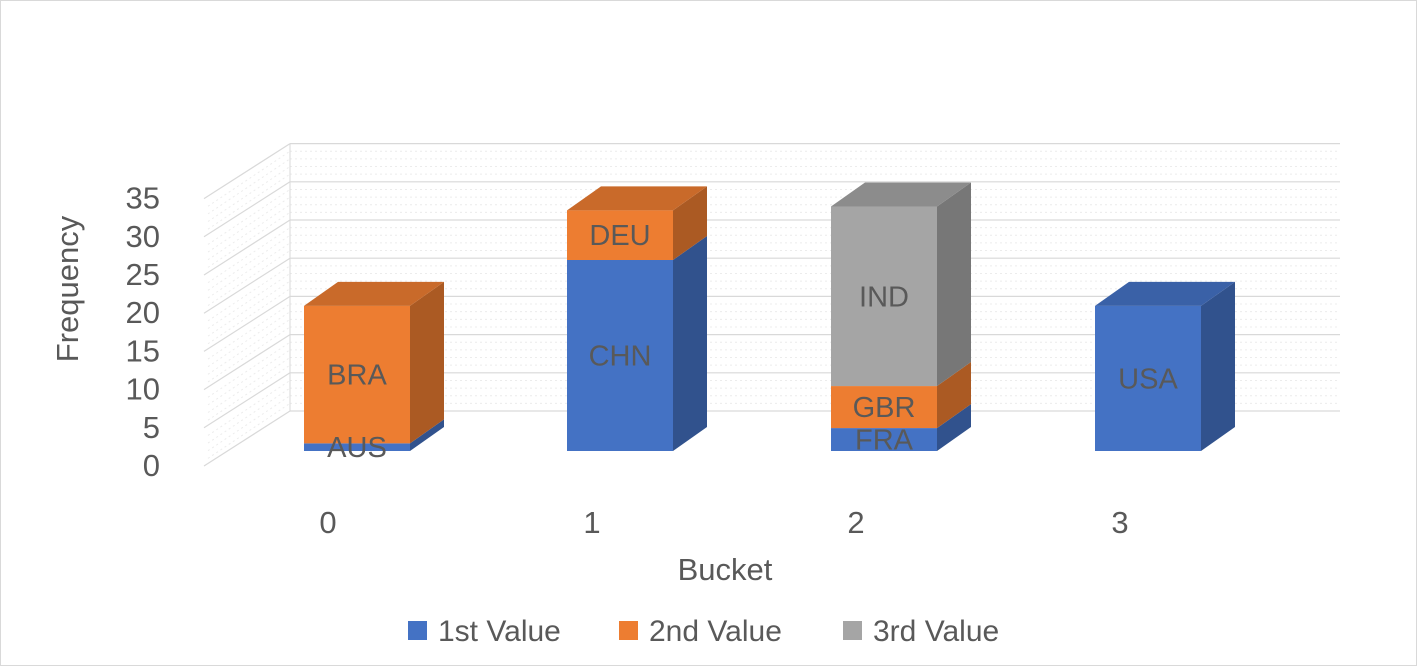  What do you see at coordinates (143, 350) in the screenshot?
I see `y-tick-label: 15` at bounding box center [143, 350].